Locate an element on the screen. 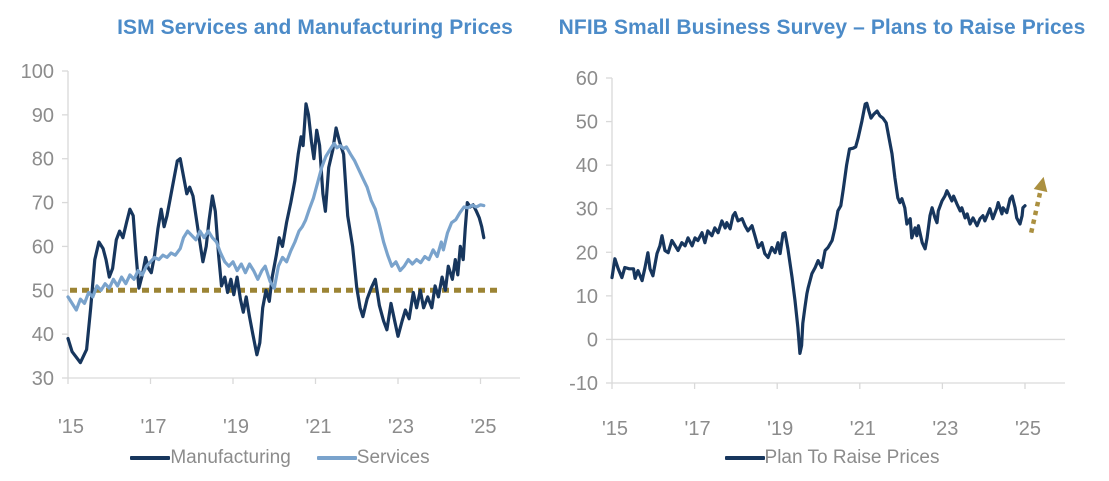  manufacturing-legend-label: Manufacturing is located at coordinates (230, 457).